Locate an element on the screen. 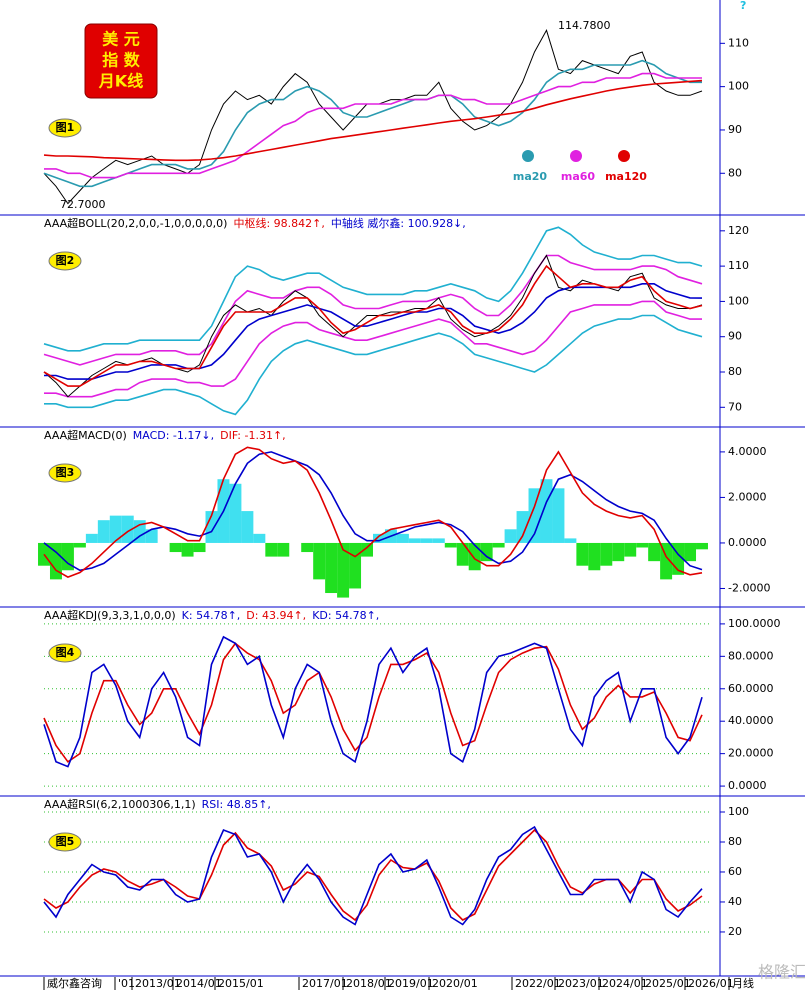 The image size is (805, 990). y-tick-label: 120 is located at coordinates (738, 230).